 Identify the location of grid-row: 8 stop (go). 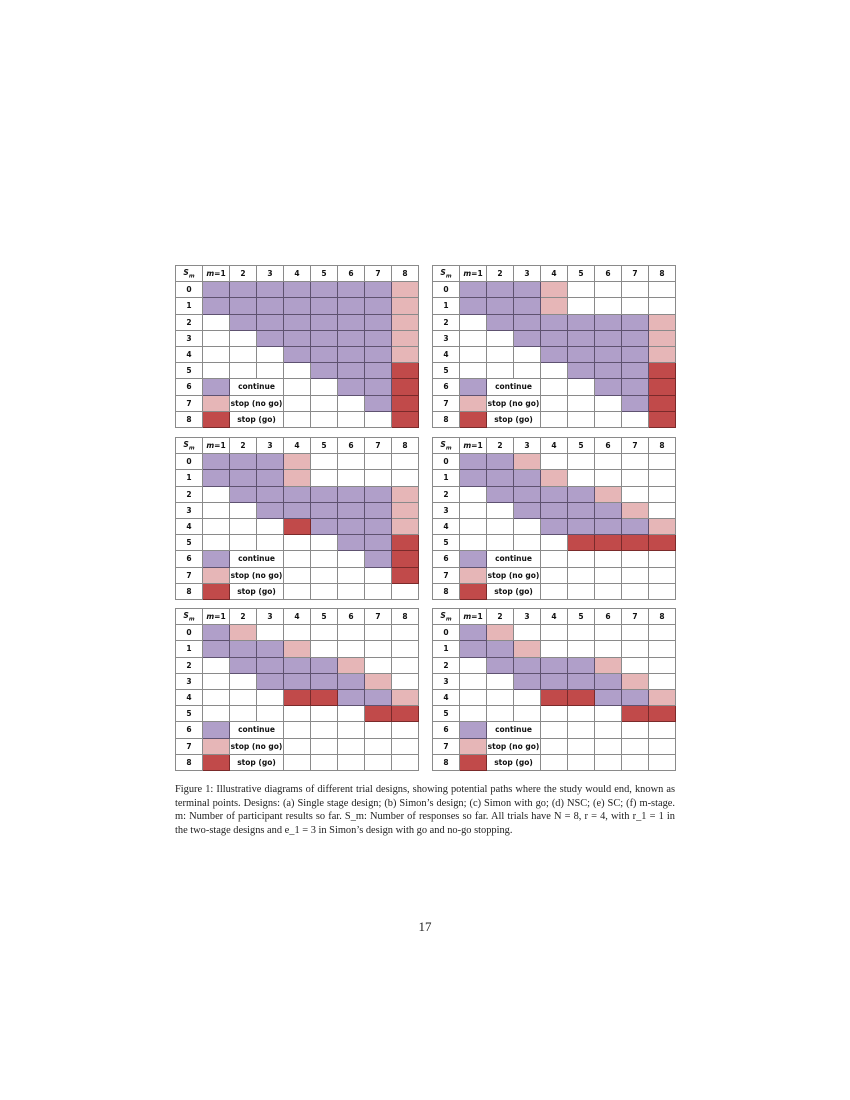
(554, 762).